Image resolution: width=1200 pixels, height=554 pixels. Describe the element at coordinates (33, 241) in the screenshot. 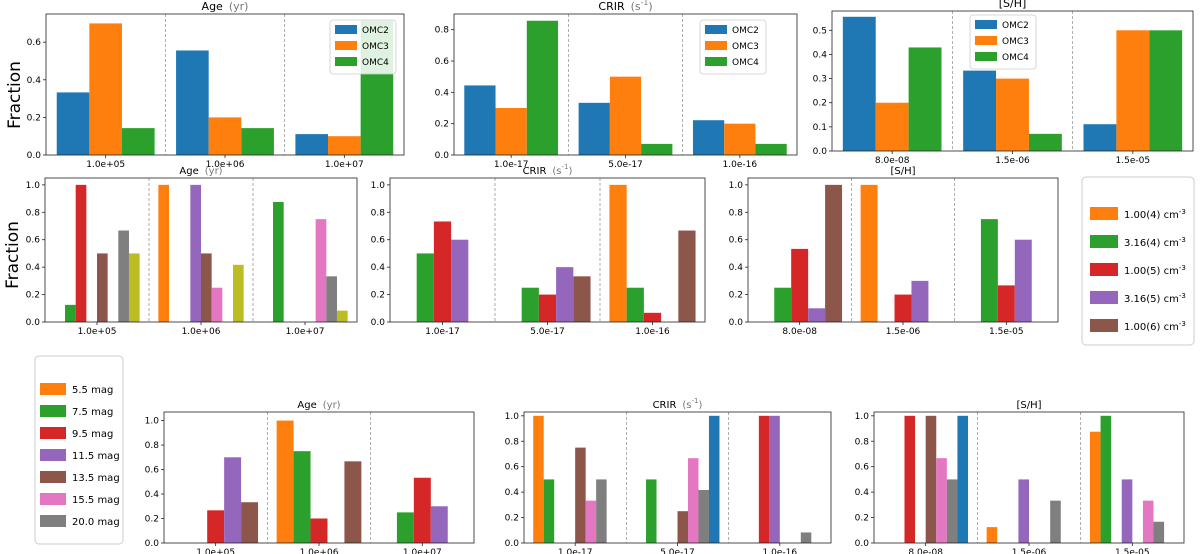

I see `ytick-label-r2-age-3: 0.6` at that location.